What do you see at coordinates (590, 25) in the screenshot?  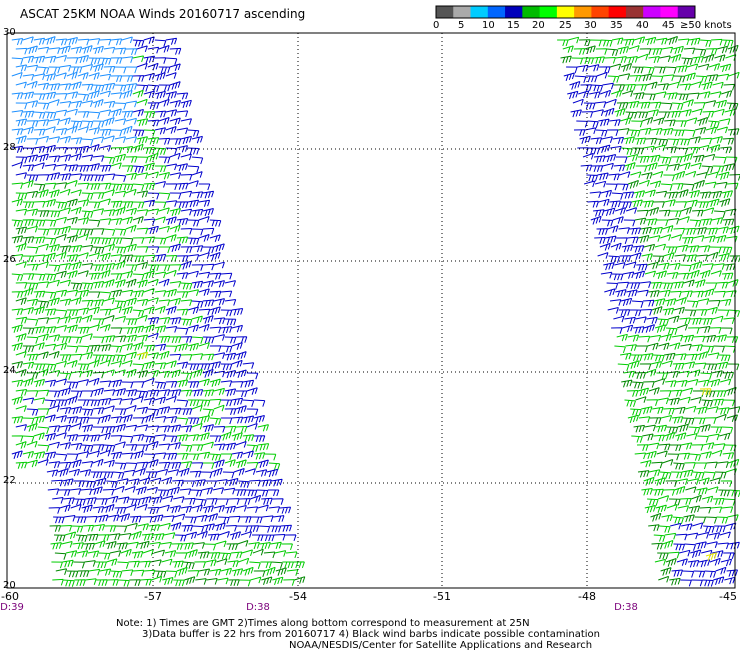 I see `legend-label-30: 30` at bounding box center [590, 25].